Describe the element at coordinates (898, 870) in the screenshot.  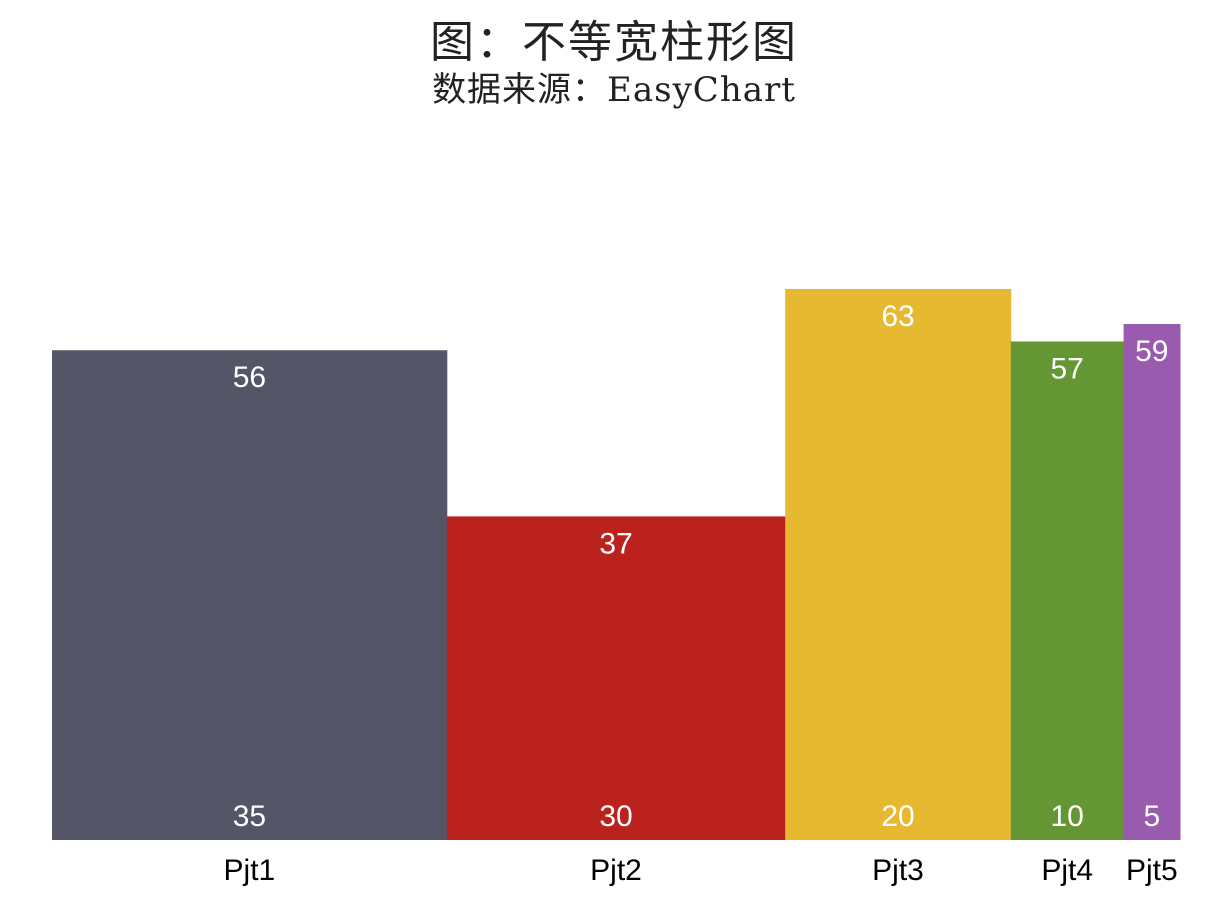
I see `category-label-pjt3: Pjt3` at that location.